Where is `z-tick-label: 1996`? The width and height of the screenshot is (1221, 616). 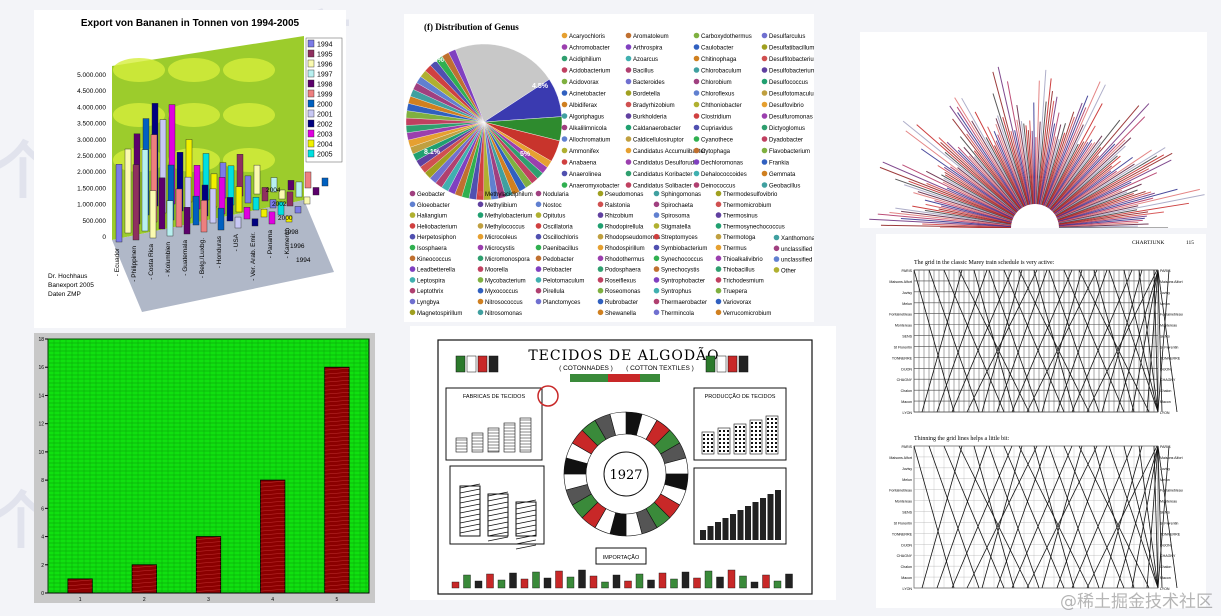
z-tick-label: 1996 is located at coordinates (297, 246).